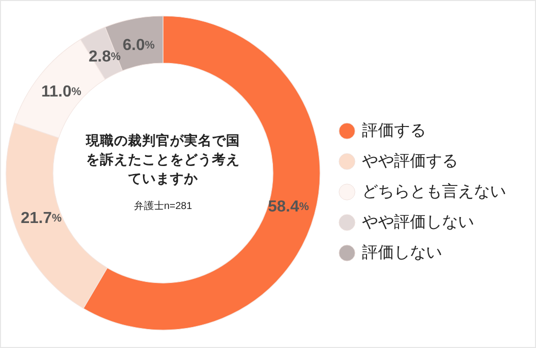 The image size is (536, 348). What do you see at coordinates (138, 45) in the screenshot?
I see `data-label: 6.0%` at bounding box center [138, 45].